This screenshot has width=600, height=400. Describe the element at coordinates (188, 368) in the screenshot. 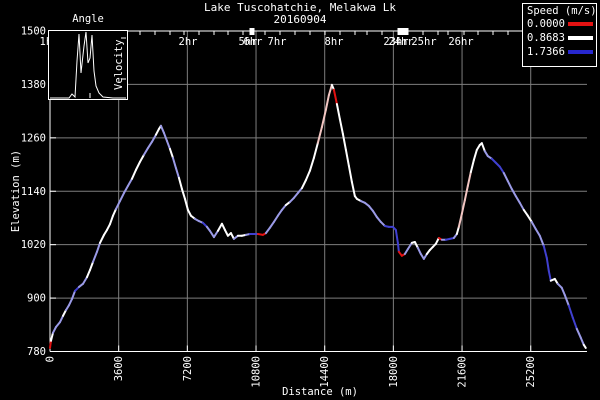

I see `x-tick-label: 7200` at that location.